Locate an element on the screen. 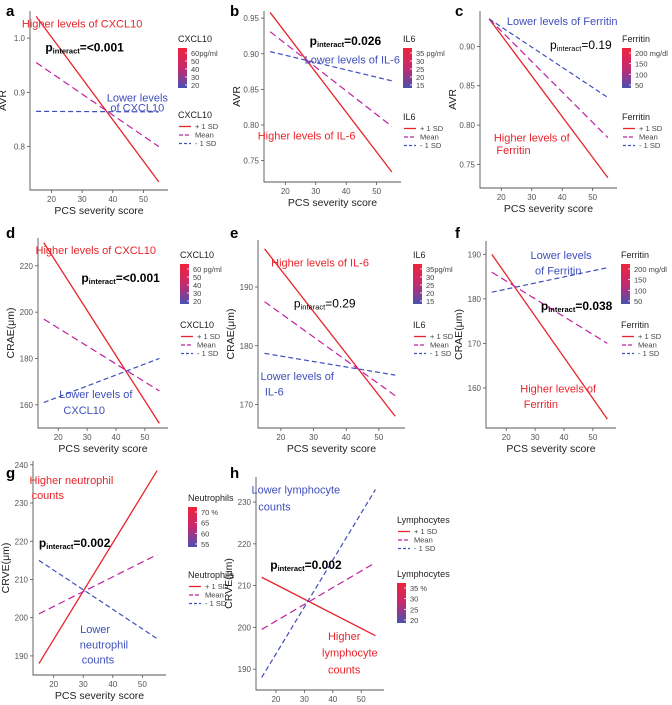  color-bar-label: 35pg/ml is located at coordinates (439, 269).